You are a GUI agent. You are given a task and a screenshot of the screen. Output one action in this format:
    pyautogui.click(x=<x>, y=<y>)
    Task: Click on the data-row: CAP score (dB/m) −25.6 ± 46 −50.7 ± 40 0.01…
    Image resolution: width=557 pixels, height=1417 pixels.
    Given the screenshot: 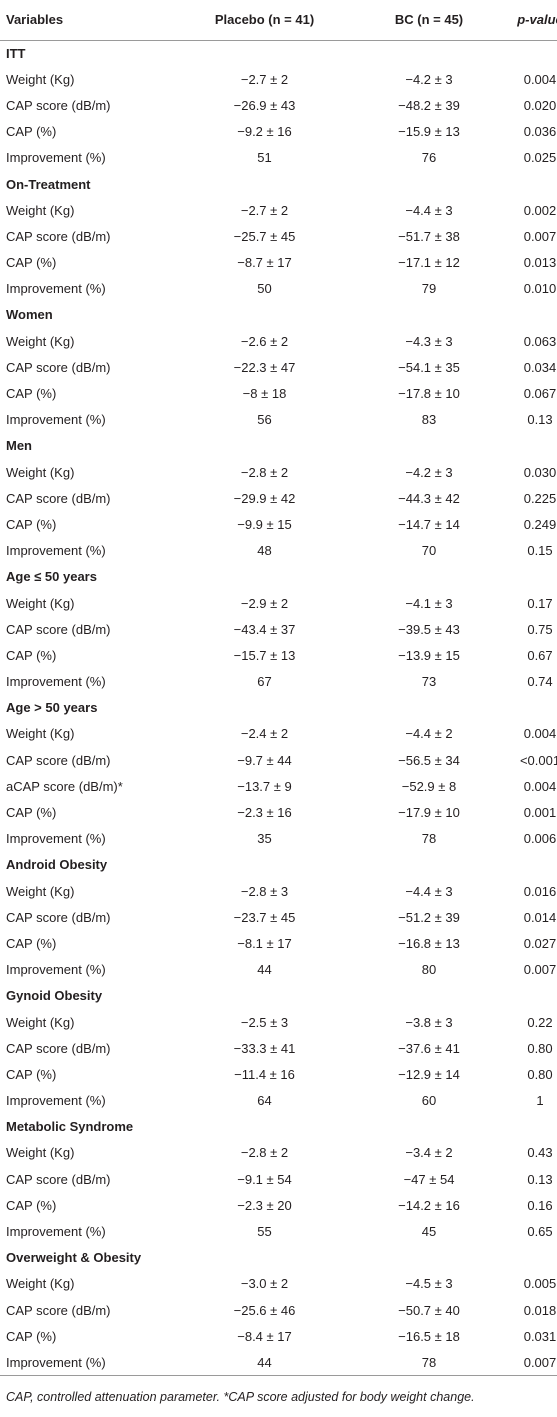 What is the action you would take?
    pyautogui.click(x=278, y=1310)
    